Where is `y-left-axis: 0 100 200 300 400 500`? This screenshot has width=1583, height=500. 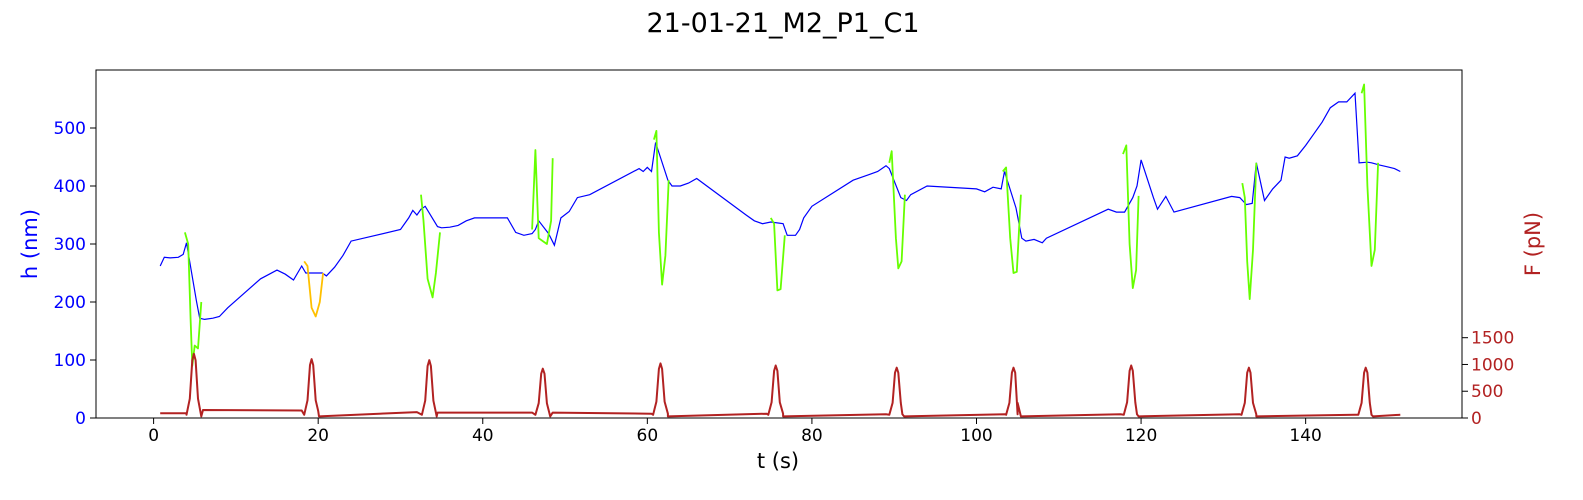
y-left-axis: 0 100 200 300 400 500 is located at coordinates (75, 274).